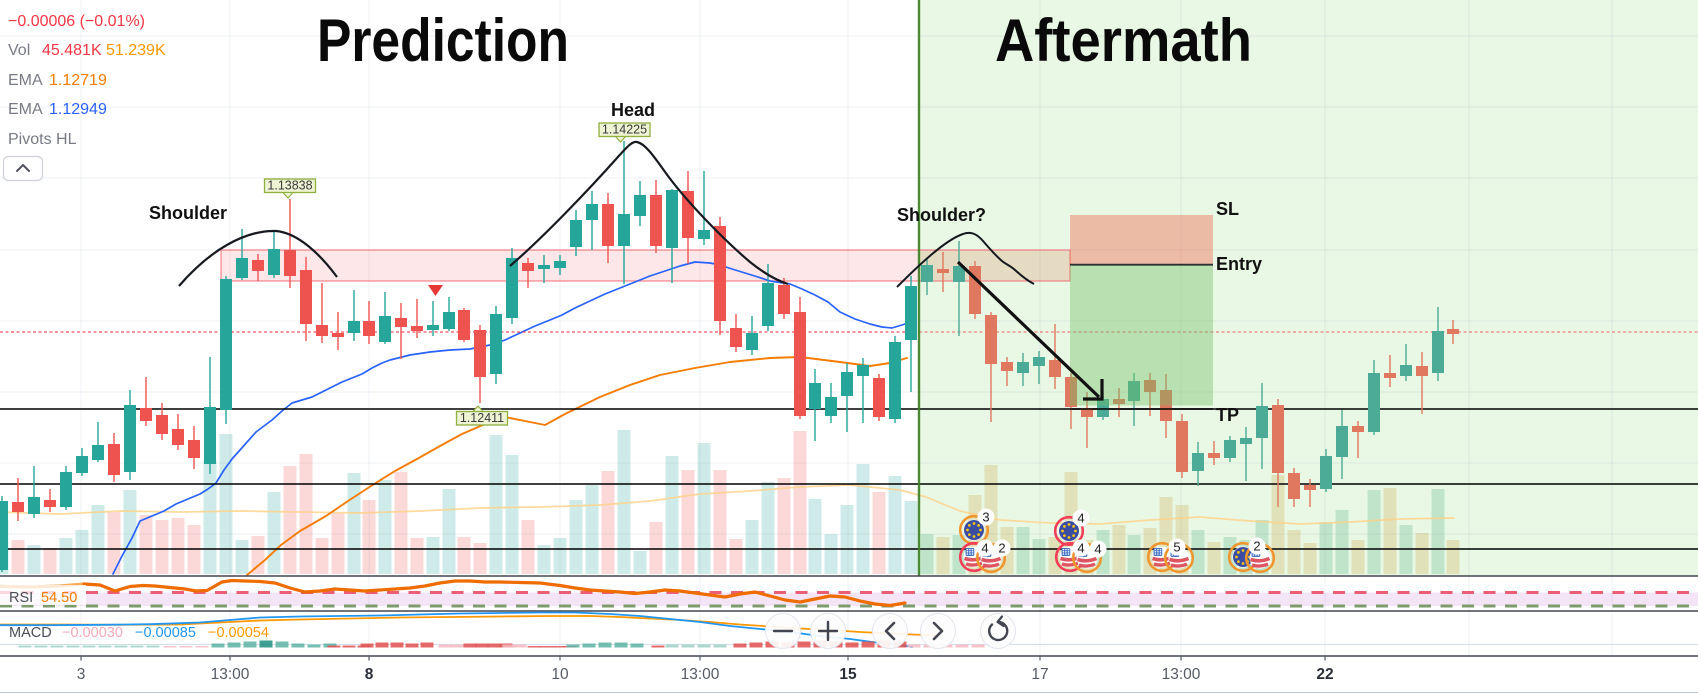 This screenshot has width=1698, height=694. What do you see at coordinates (78, 80) in the screenshot?
I see `svg-text: 1.12719` at bounding box center [78, 80].